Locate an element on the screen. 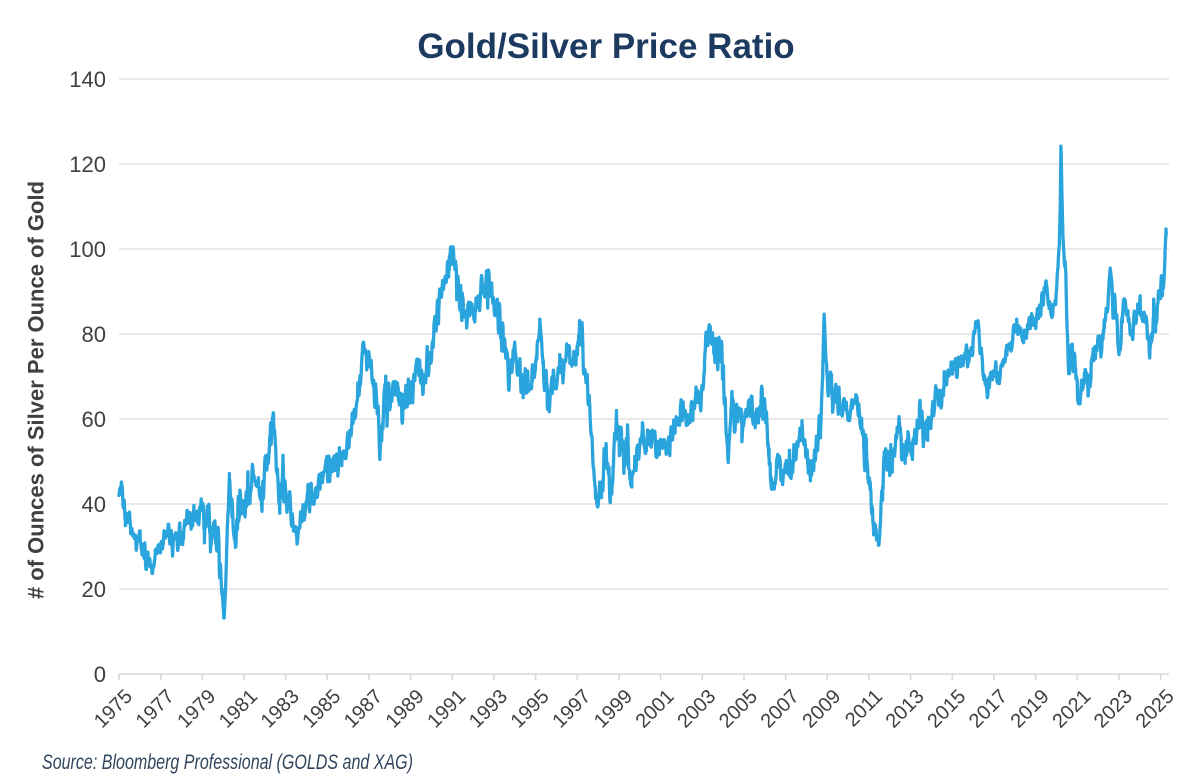  svg-text:# of Ounces of Silver Per Ounc: # of Ounces of Silver Per Ounce of Gold is located at coordinates (36, 390).